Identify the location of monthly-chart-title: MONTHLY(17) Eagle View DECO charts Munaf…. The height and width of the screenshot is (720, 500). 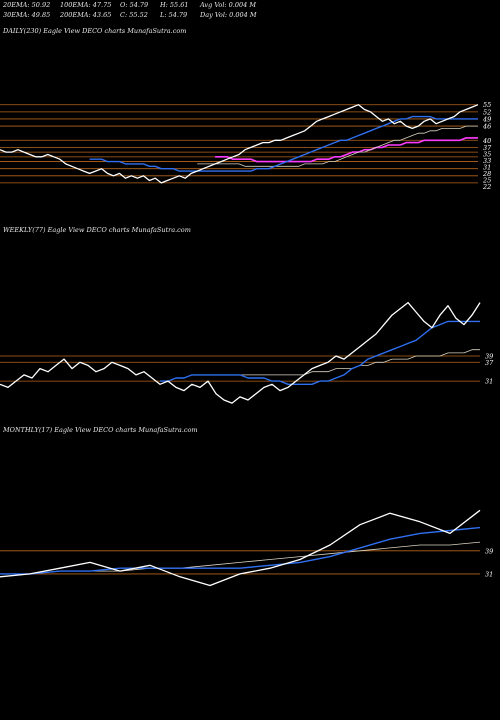
(100, 430).